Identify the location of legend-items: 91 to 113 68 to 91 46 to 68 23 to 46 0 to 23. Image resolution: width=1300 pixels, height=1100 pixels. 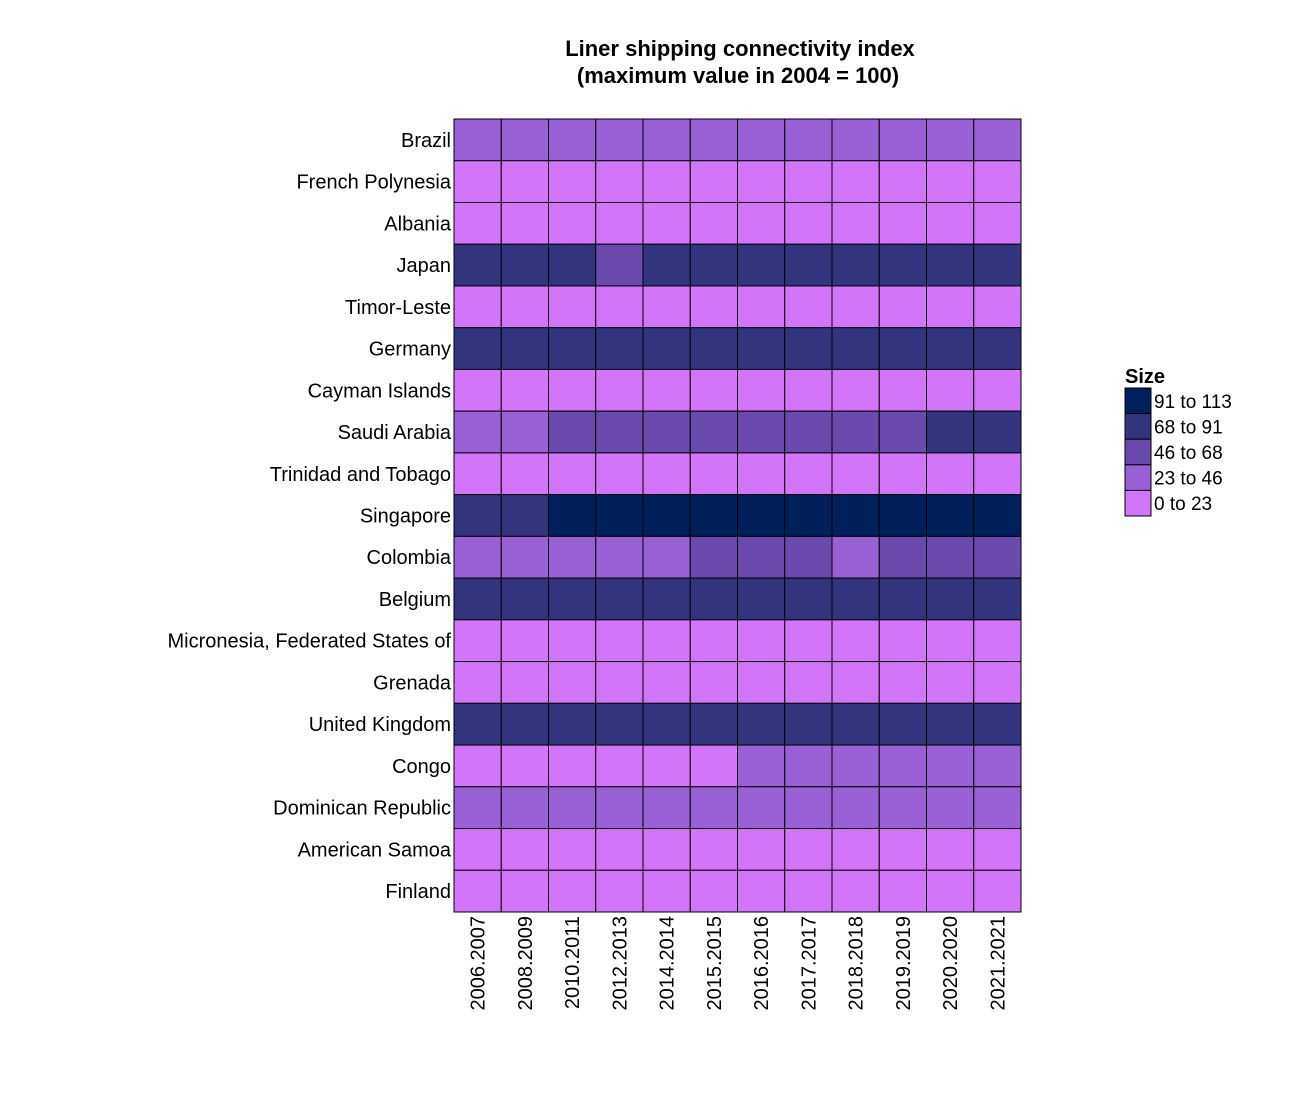
(1178, 452).